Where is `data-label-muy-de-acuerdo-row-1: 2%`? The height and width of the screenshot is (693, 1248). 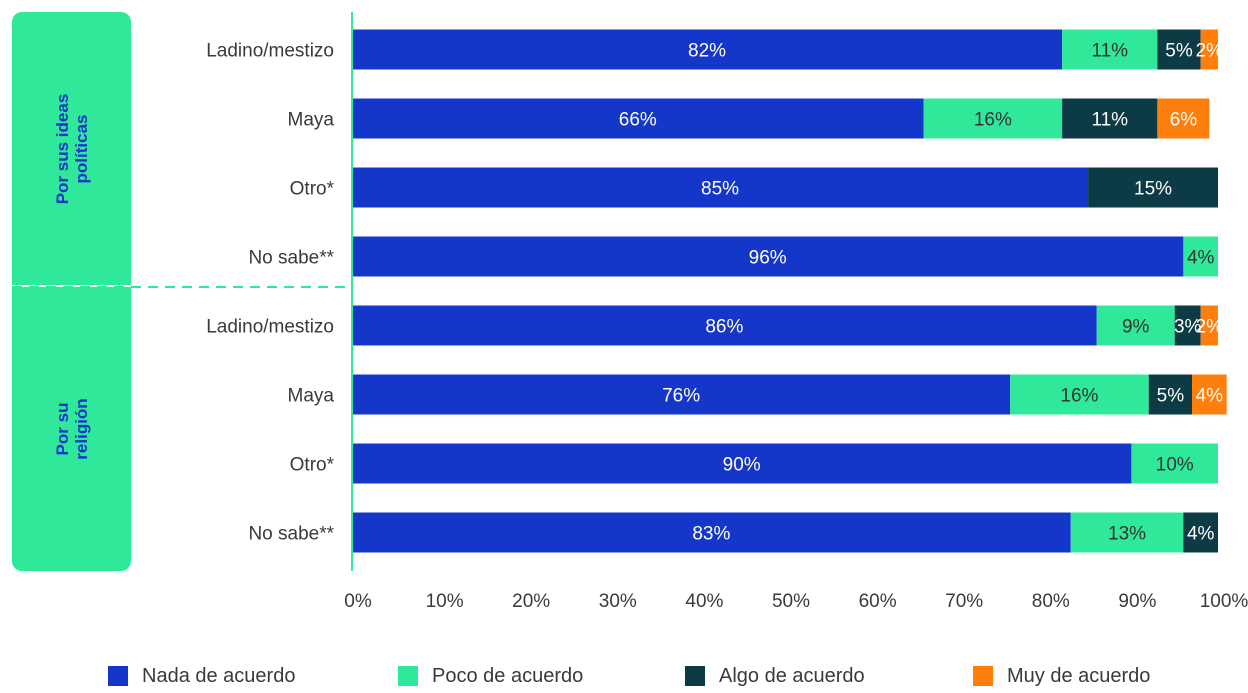
data-label-muy-de-acuerdo-row-1: 2% is located at coordinates (1210, 51).